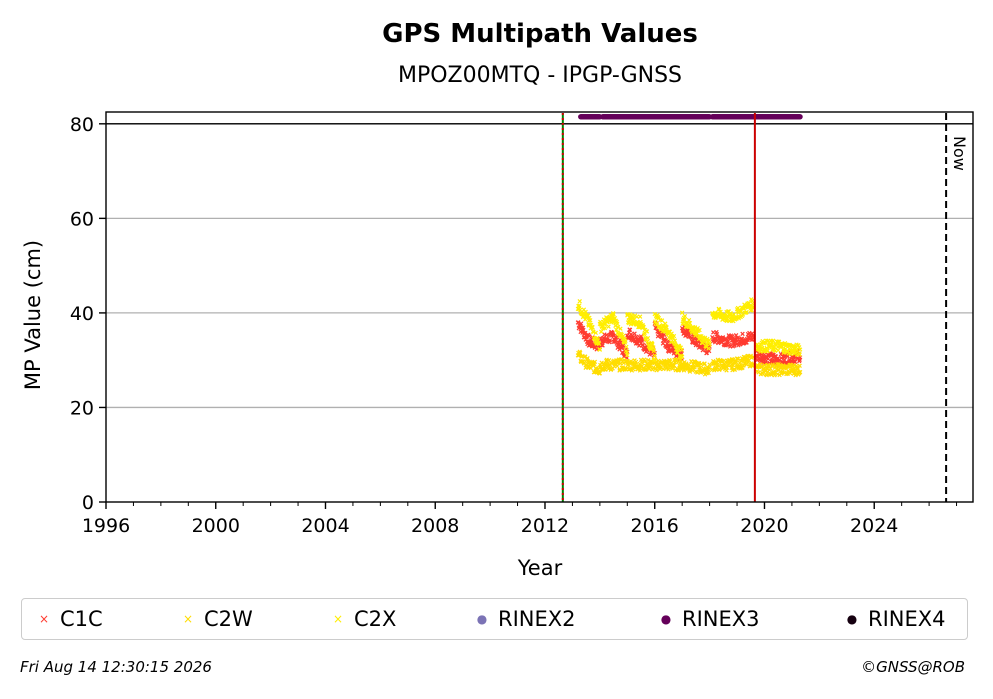 The height and width of the screenshot is (699, 993). Describe the element at coordinates (82, 125) in the screenshot. I see `y-tick-label: 80` at that location.